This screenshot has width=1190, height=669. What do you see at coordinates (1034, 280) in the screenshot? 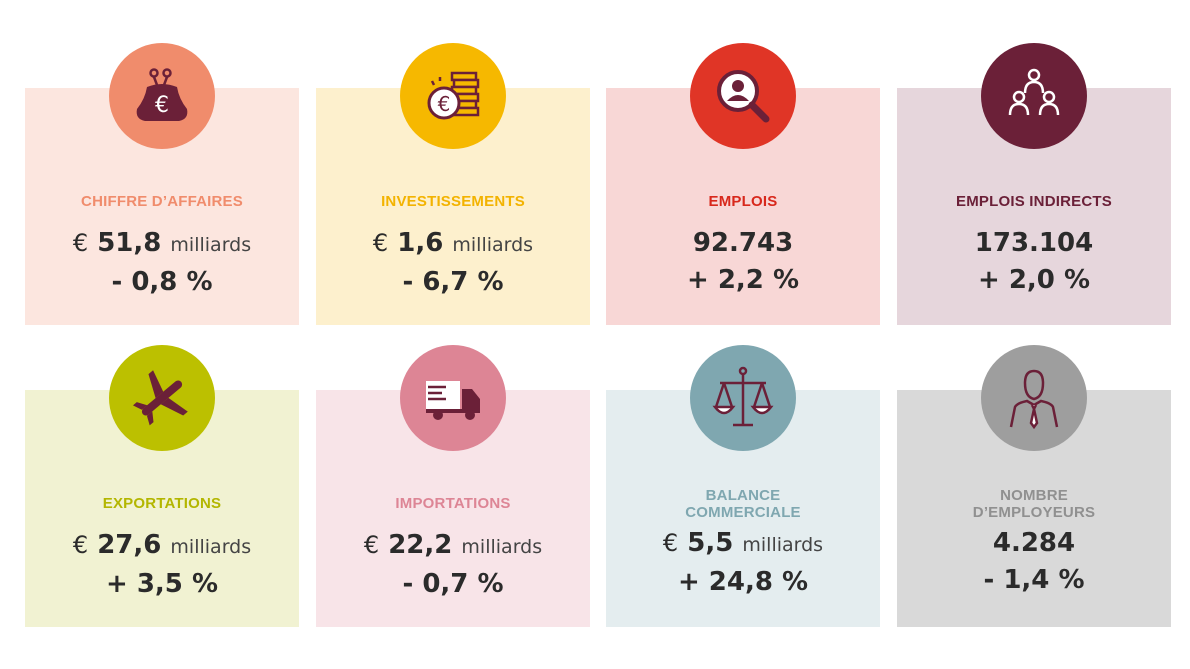
I see `card-change: + 2,0 %` at bounding box center [1034, 280].